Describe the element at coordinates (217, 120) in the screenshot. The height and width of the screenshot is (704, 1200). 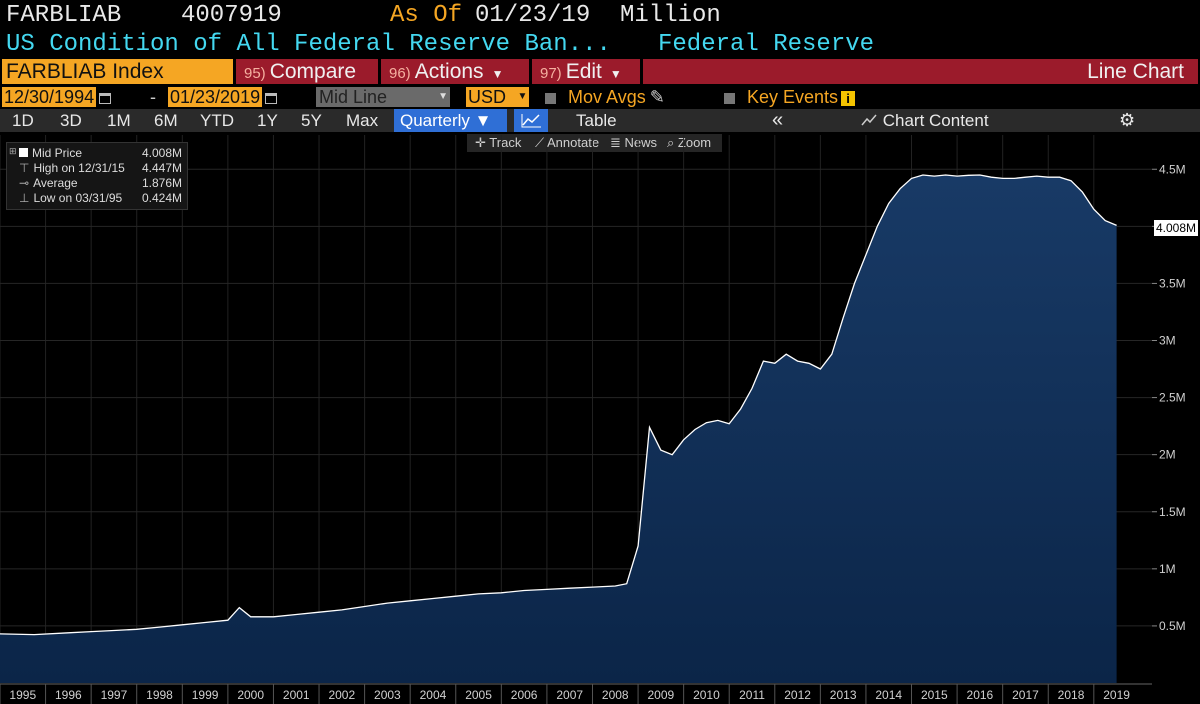
I see `range-ytd: YTD` at that location.